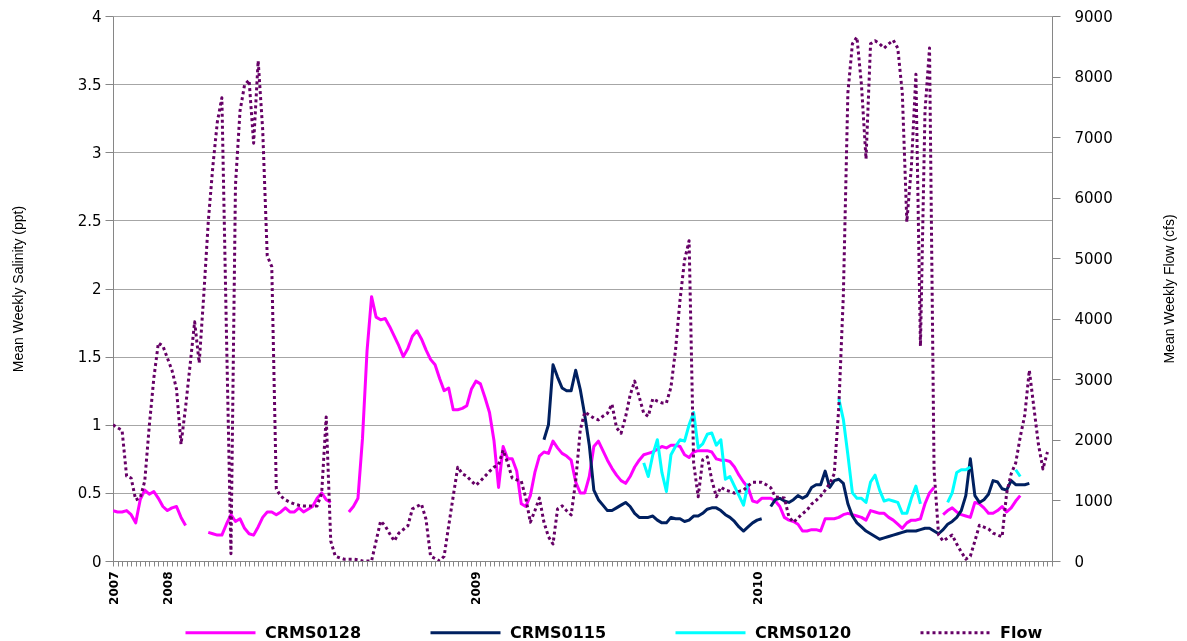 Image resolution: width=1187 pixels, height=641 pixels. I want to click on x-tick-label: 2010, so click(757, 588).